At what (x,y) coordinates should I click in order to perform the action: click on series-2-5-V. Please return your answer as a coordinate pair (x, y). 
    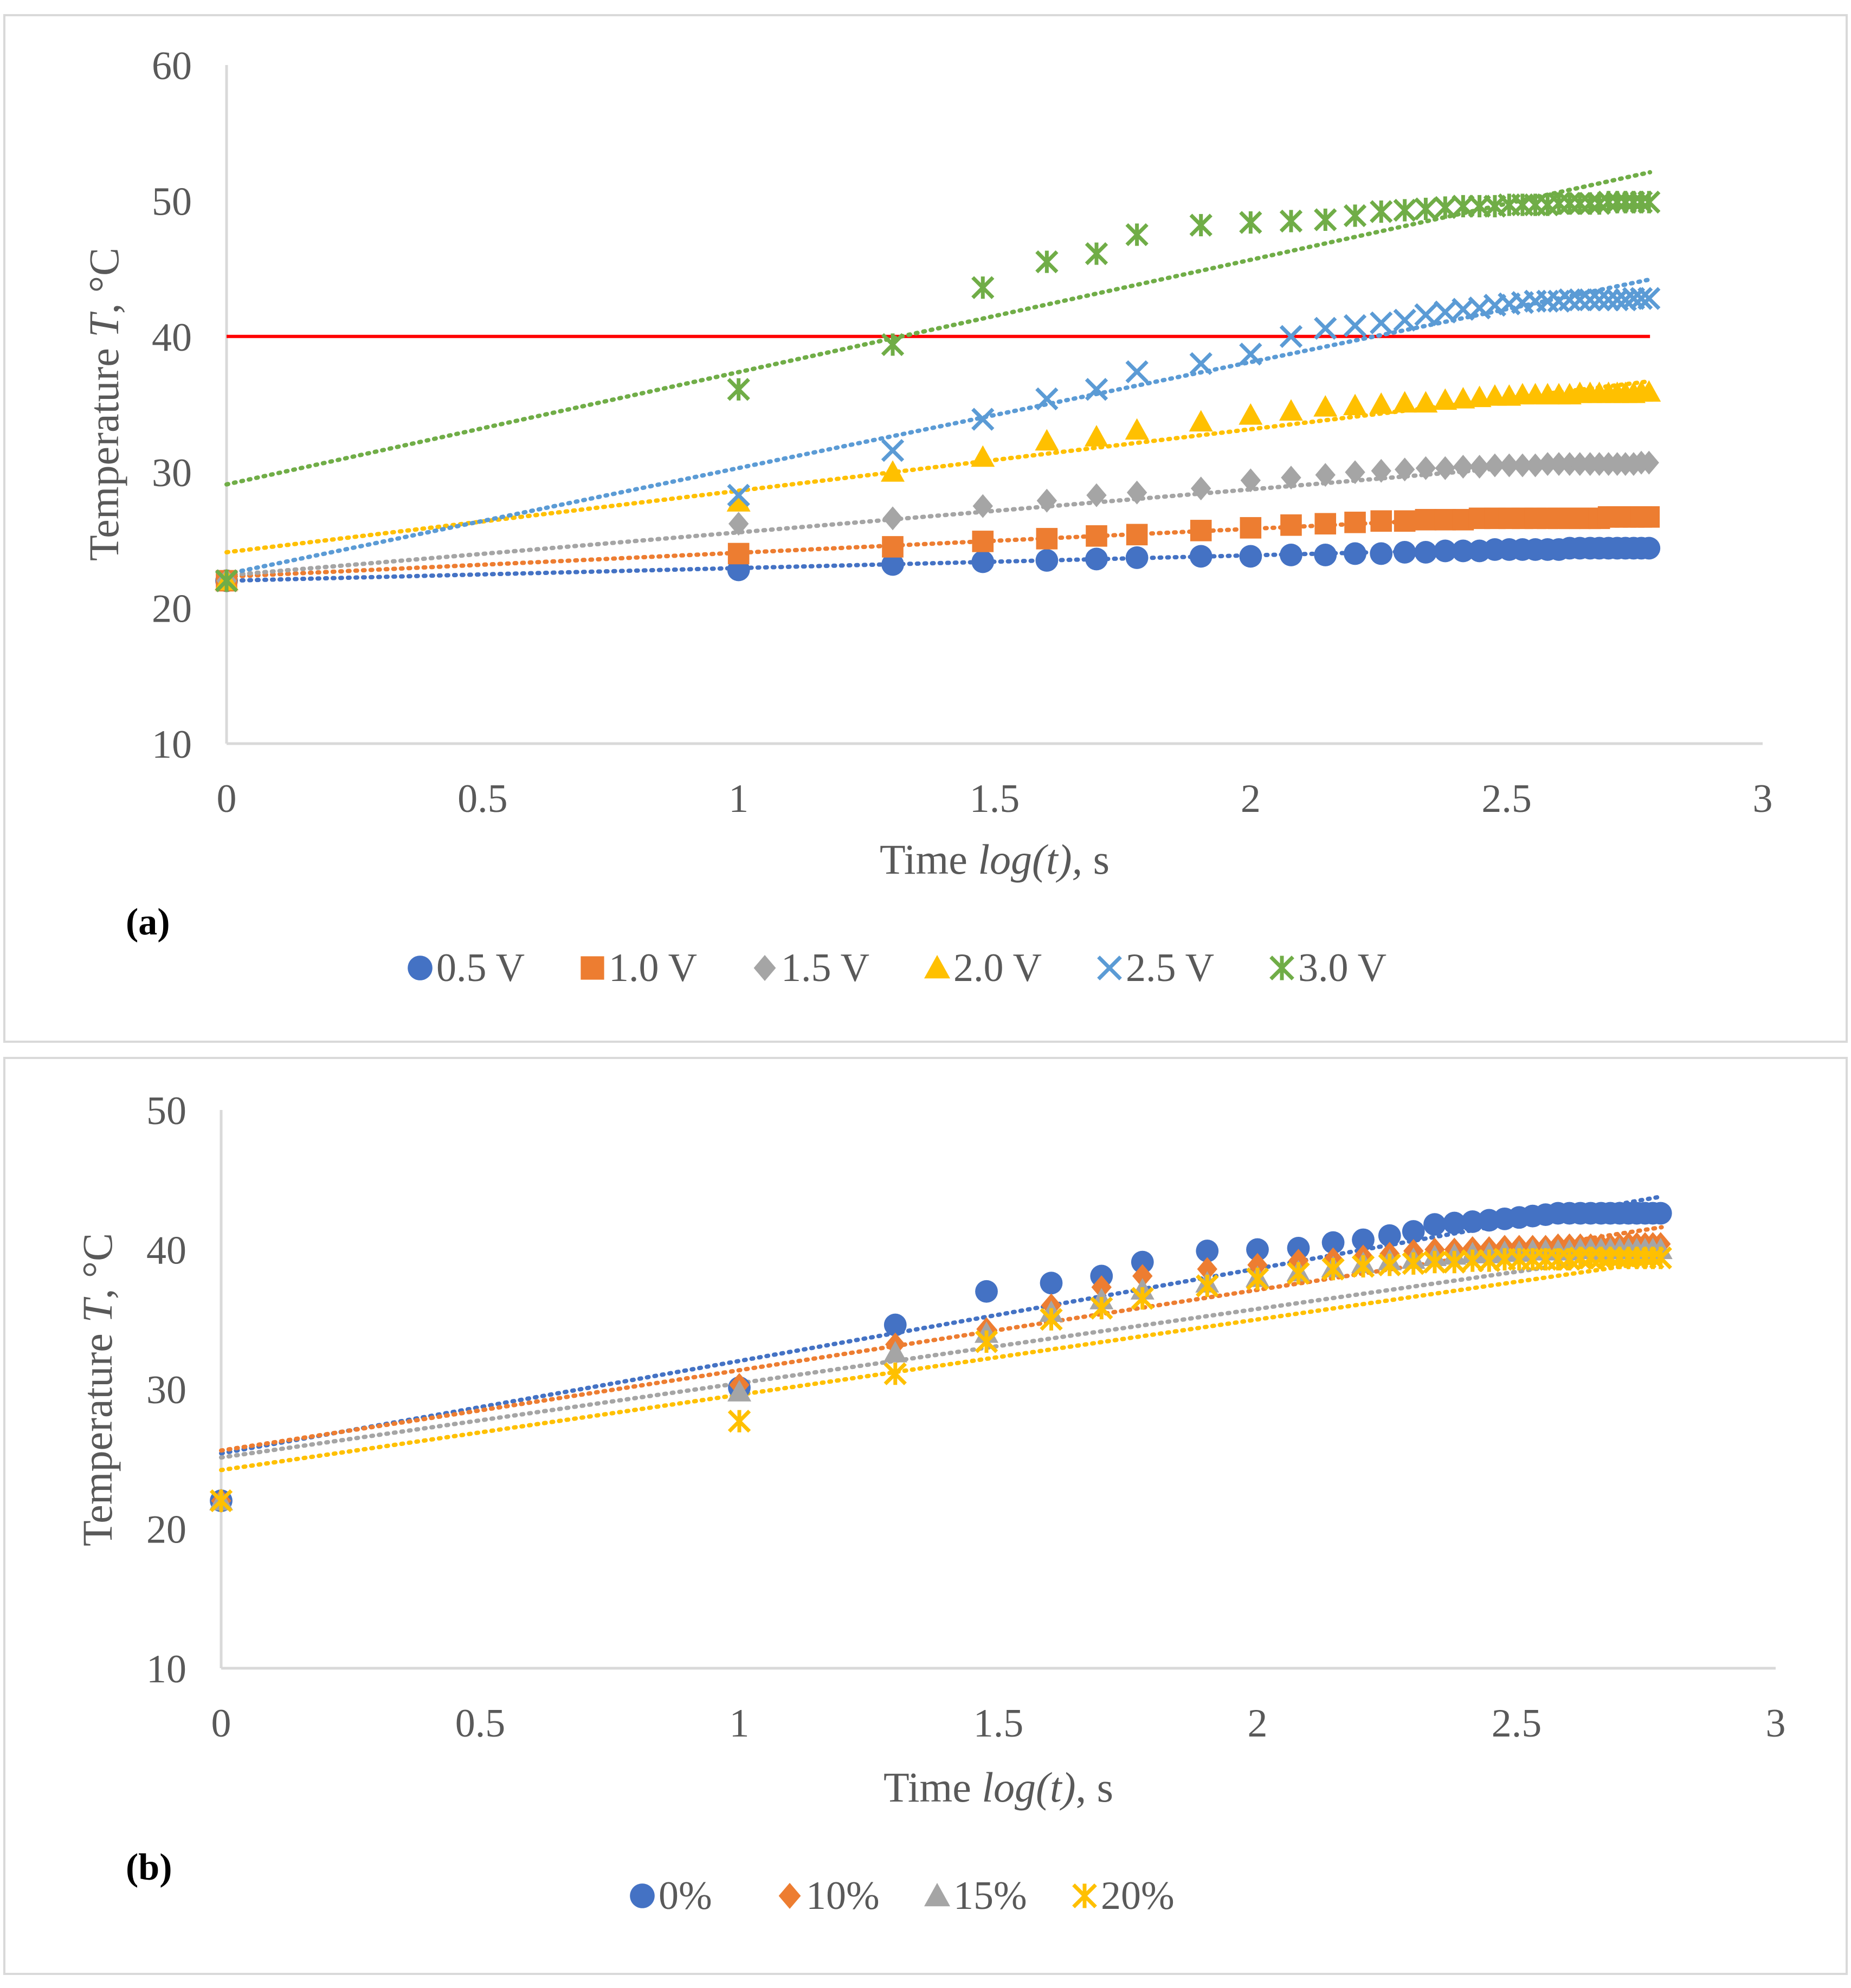
    Looking at the image, I should click on (938, 440).